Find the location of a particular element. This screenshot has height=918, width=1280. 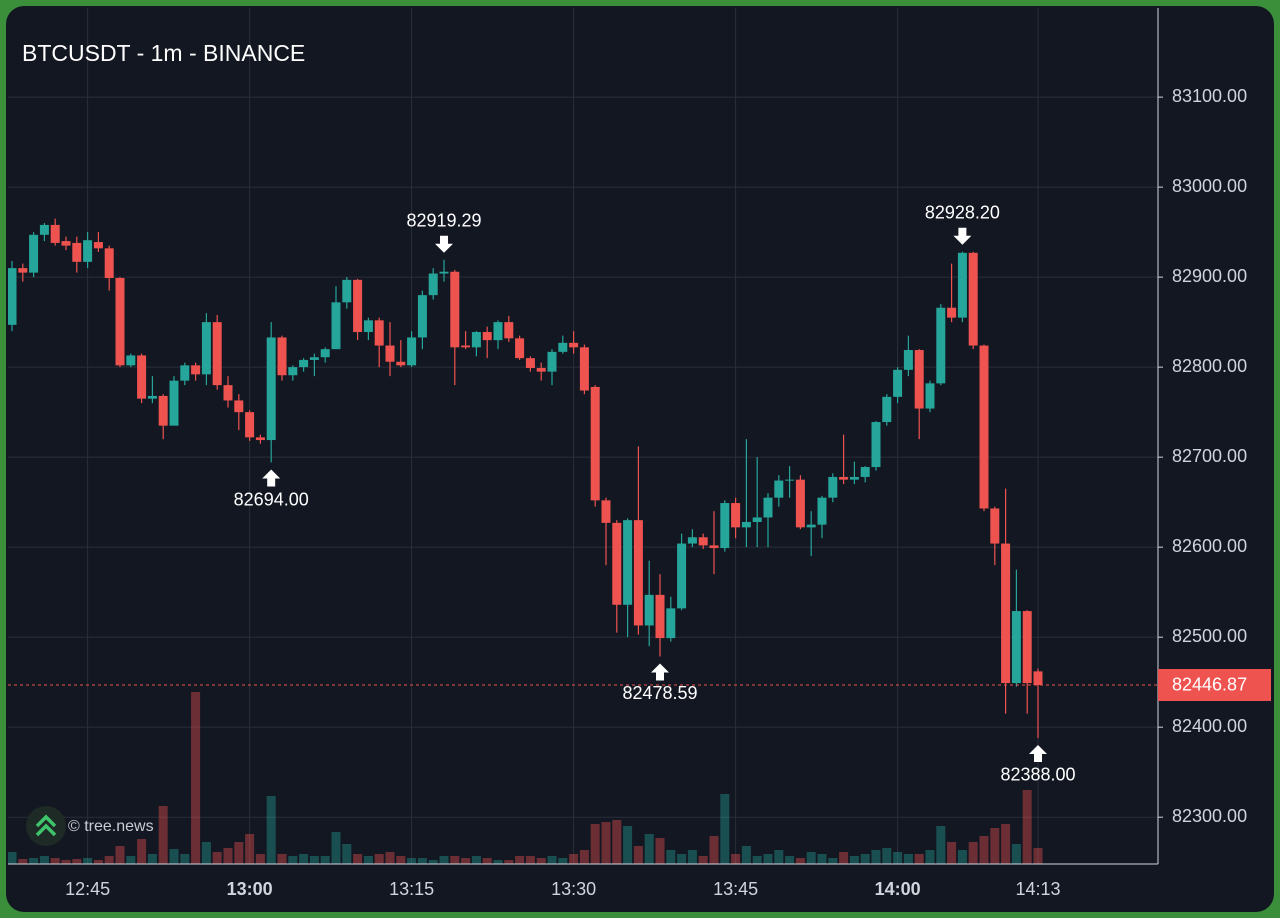

high-label: 82928.20 is located at coordinates (962, 212).